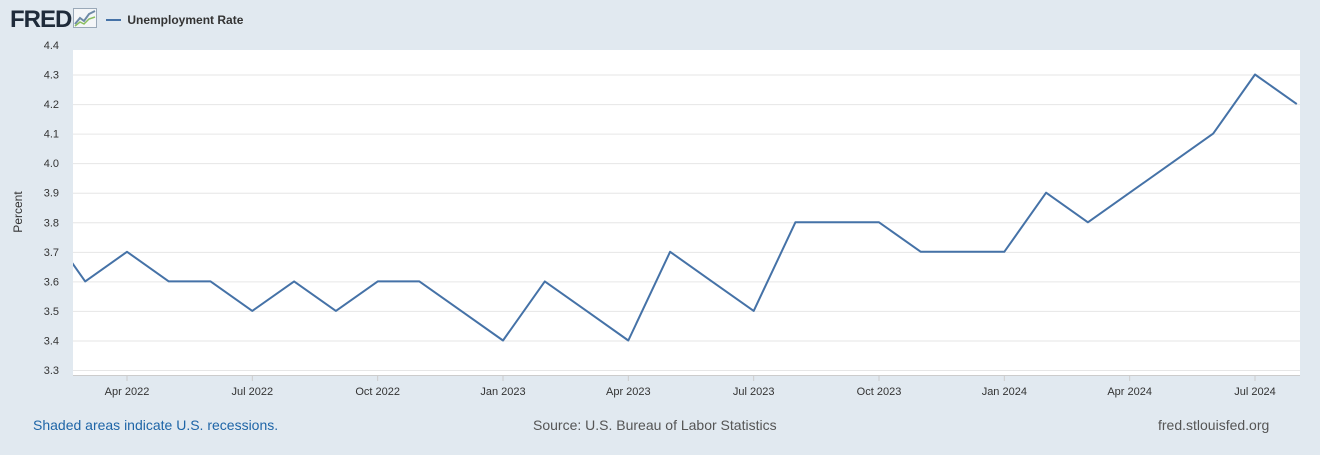  Describe the element at coordinates (253, 392) in the screenshot. I see `x-tick-label: Jul 2022` at that location.